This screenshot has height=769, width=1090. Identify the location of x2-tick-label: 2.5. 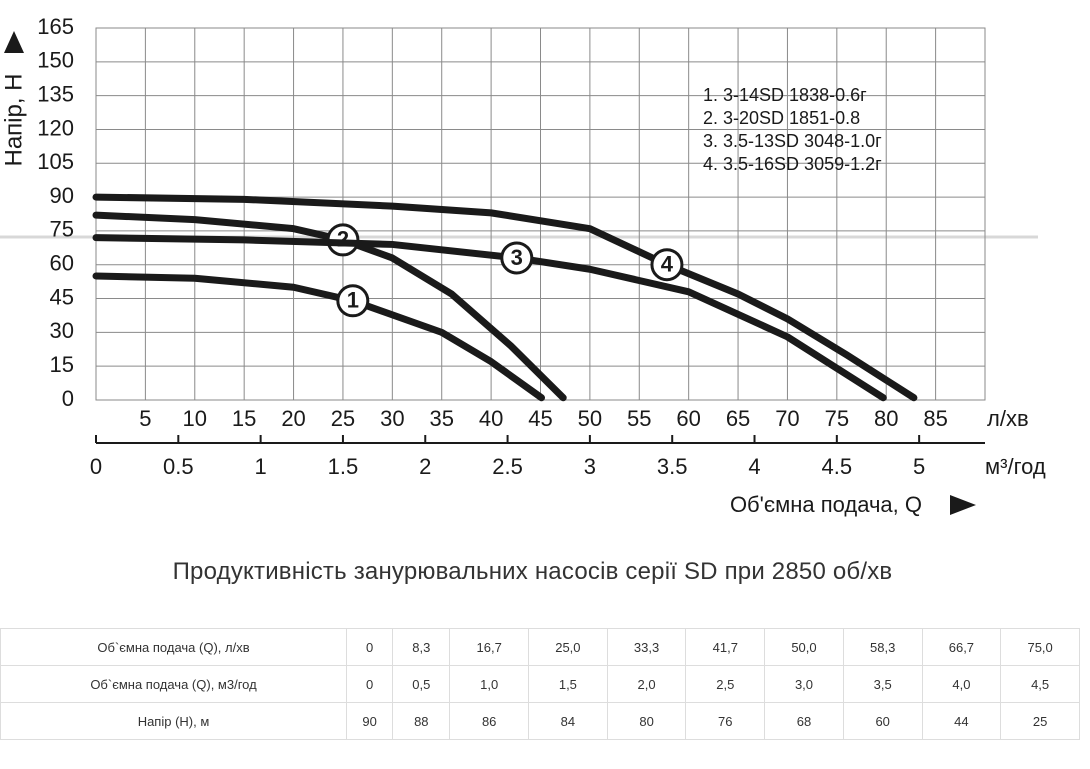
(507, 466).